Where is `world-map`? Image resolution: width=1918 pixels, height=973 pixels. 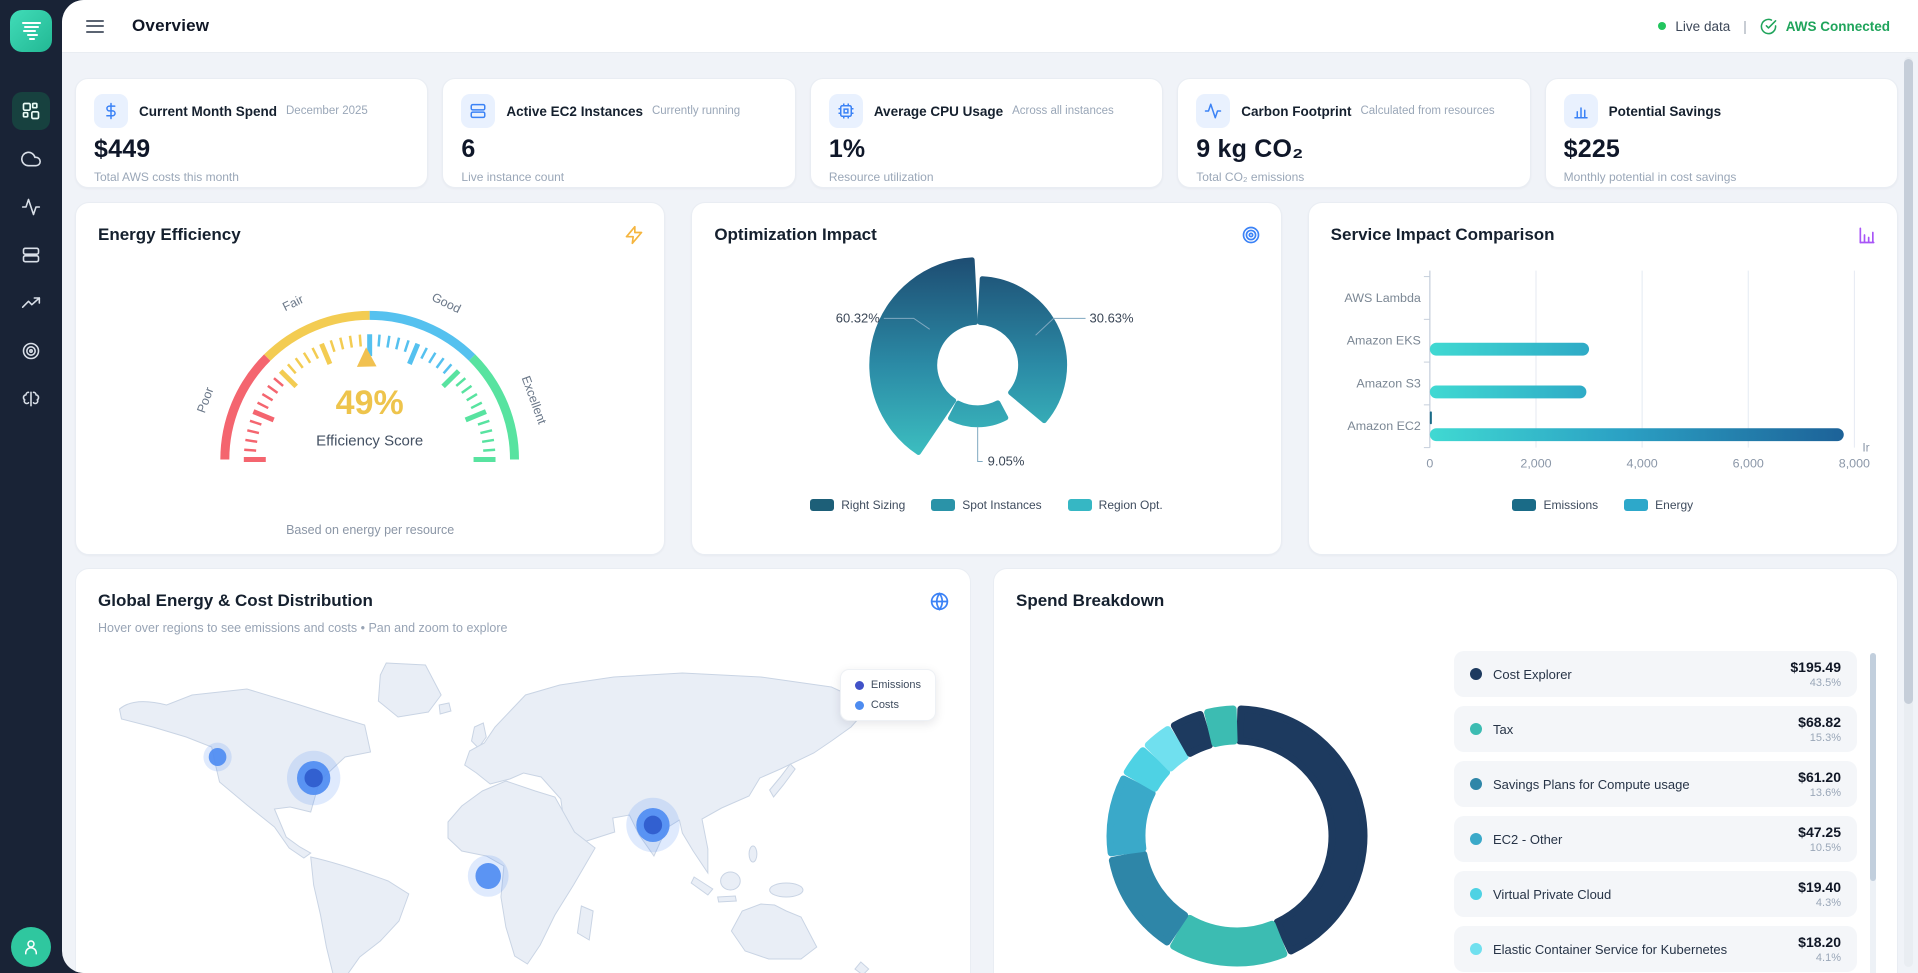 world-map is located at coordinates (524, 815).